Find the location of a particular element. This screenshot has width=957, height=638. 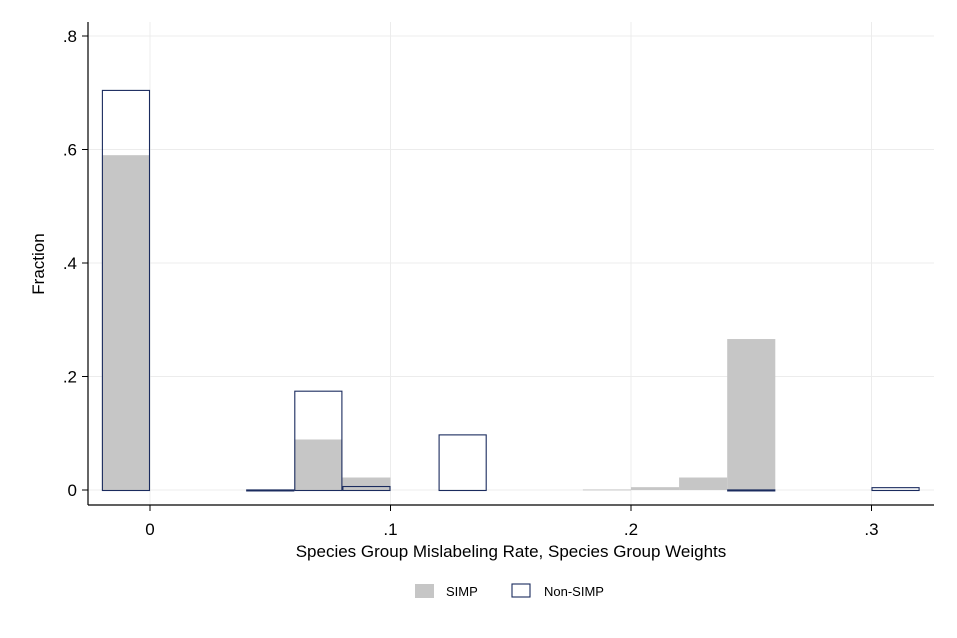

legend-swatch-non-simp is located at coordinates (521, 590).